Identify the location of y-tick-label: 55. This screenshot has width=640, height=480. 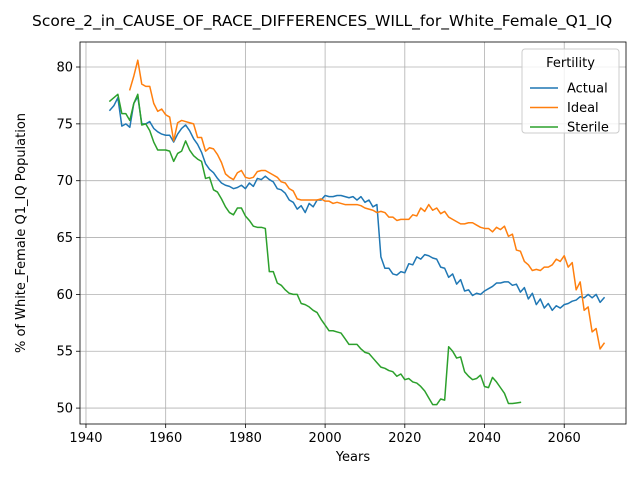
(64, 352).